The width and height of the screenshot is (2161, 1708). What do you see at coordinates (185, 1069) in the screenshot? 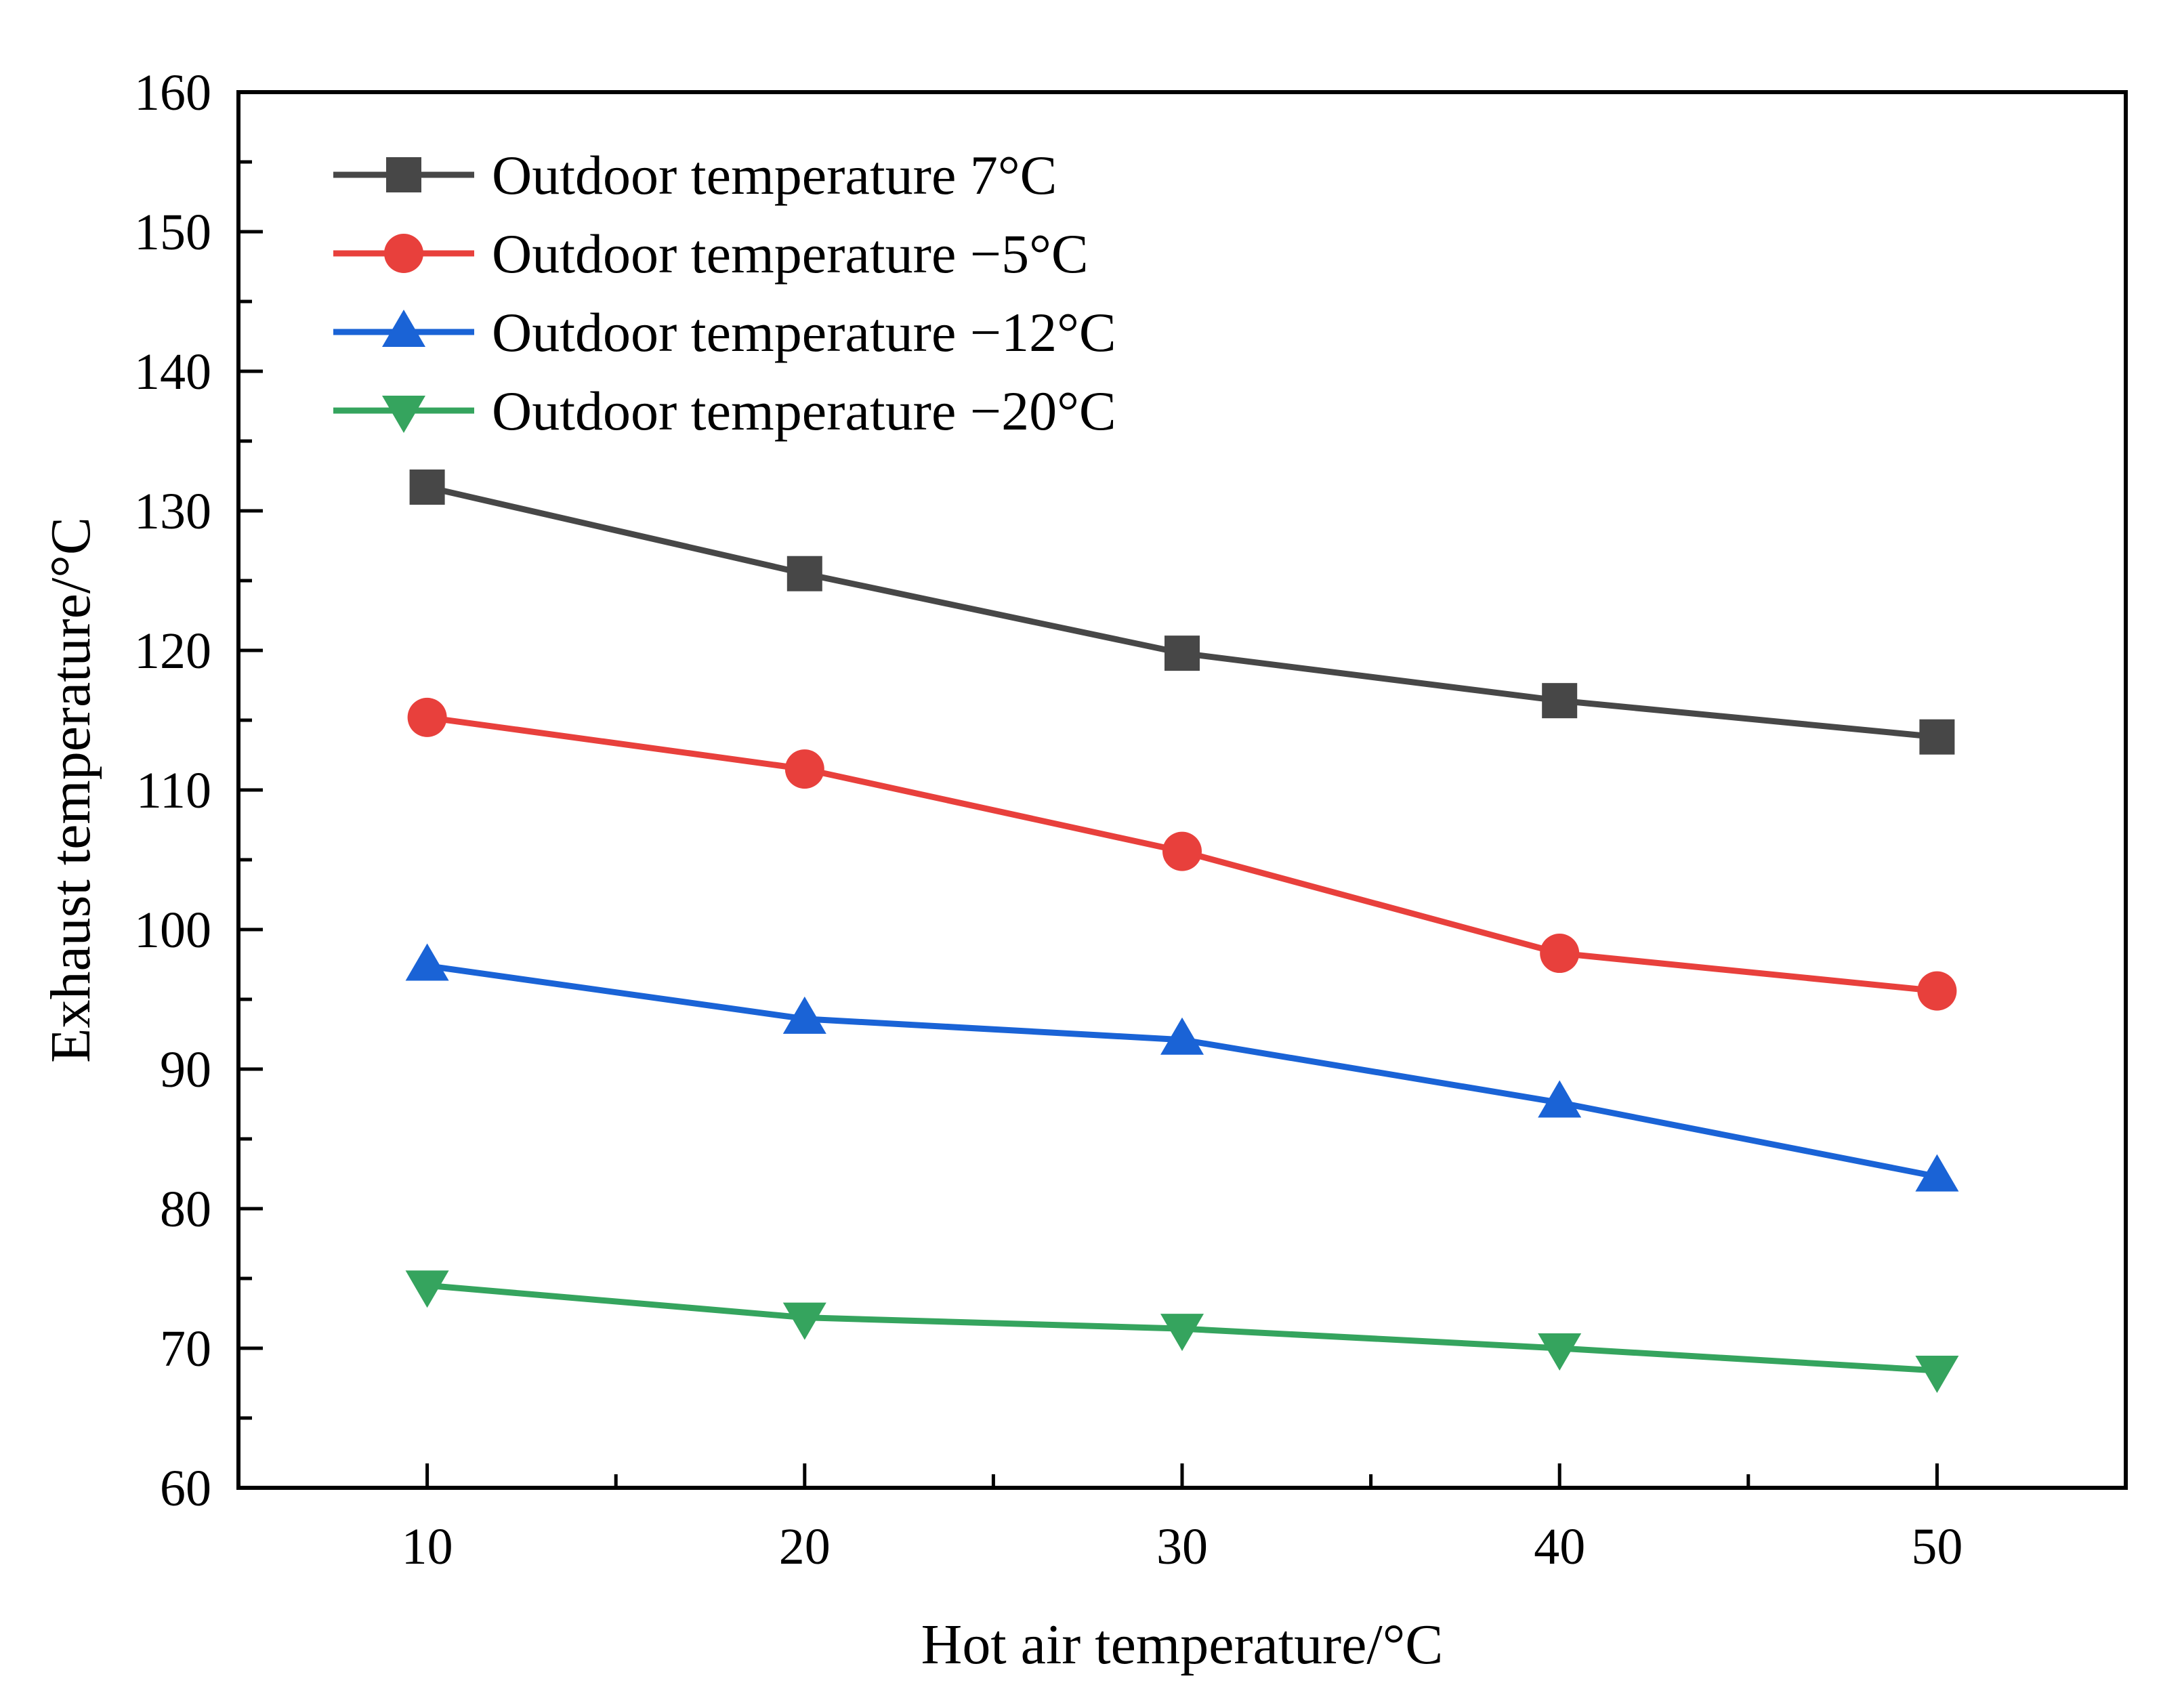
I see `y-tick-label: 90` at bounding box center [185, 1069].